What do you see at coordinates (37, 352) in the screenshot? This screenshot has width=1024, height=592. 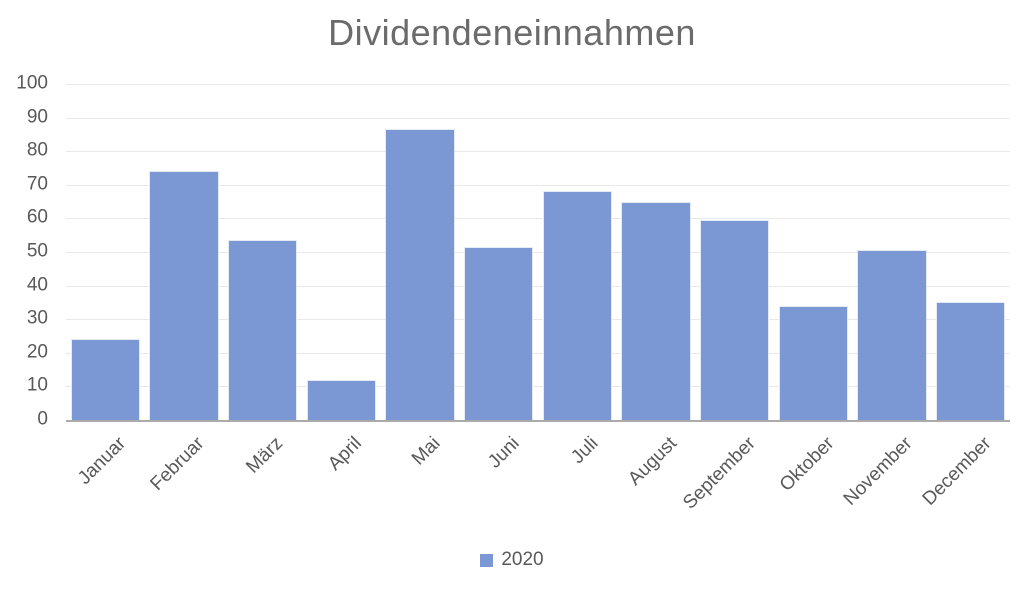 I see `y-tick-label: 20` at bounding box center [37, 352].